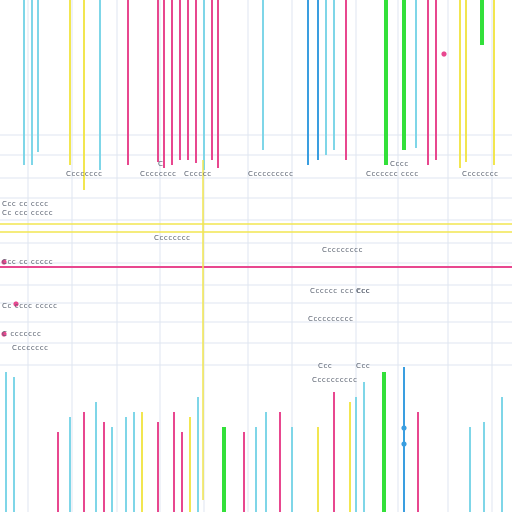  I want to click on chart-label: Ccccccccc, so click(343, 250).